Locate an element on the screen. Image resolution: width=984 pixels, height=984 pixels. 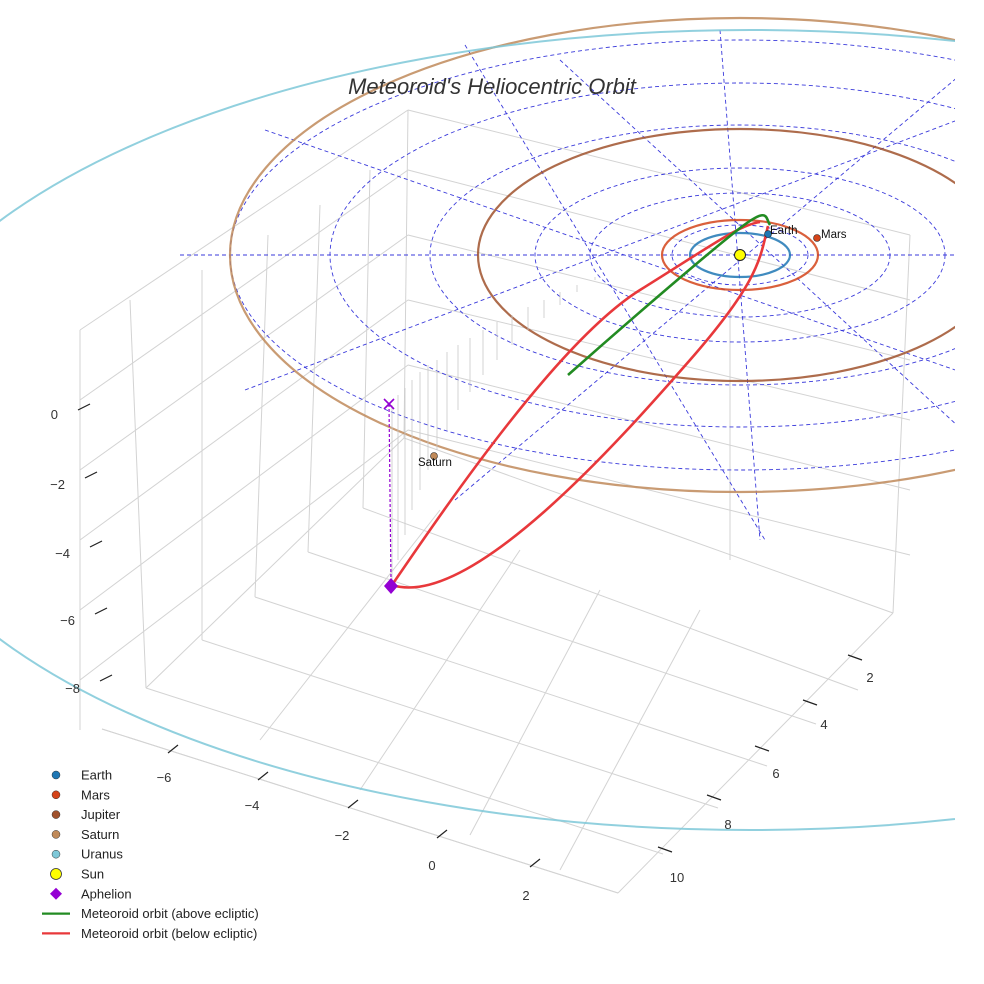
legend-item: Saturn is located at coordinates (85, 834).